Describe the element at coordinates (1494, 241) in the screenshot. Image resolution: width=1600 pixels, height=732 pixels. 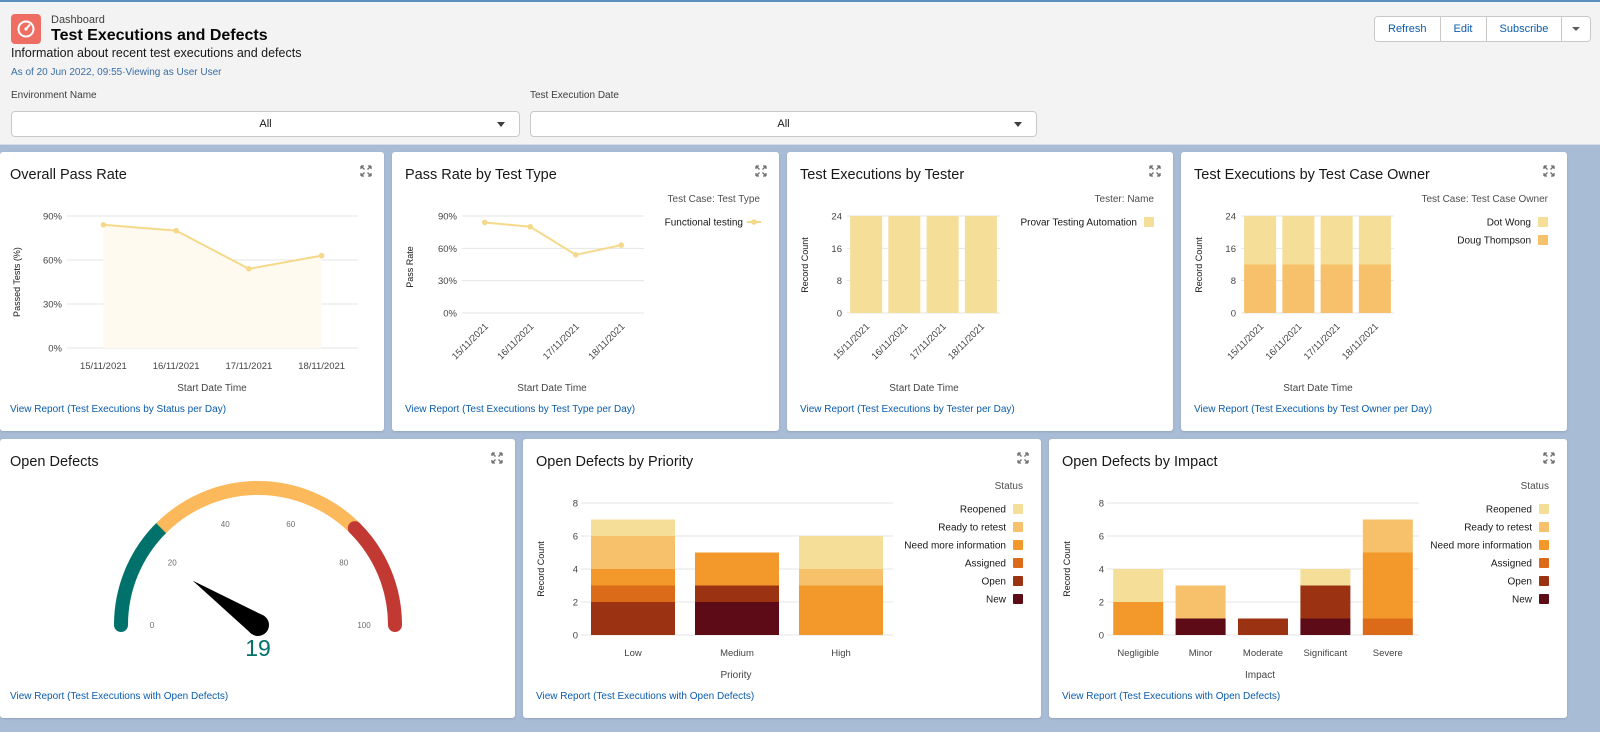
I see `legend-label: Doug Thompson` at that location.